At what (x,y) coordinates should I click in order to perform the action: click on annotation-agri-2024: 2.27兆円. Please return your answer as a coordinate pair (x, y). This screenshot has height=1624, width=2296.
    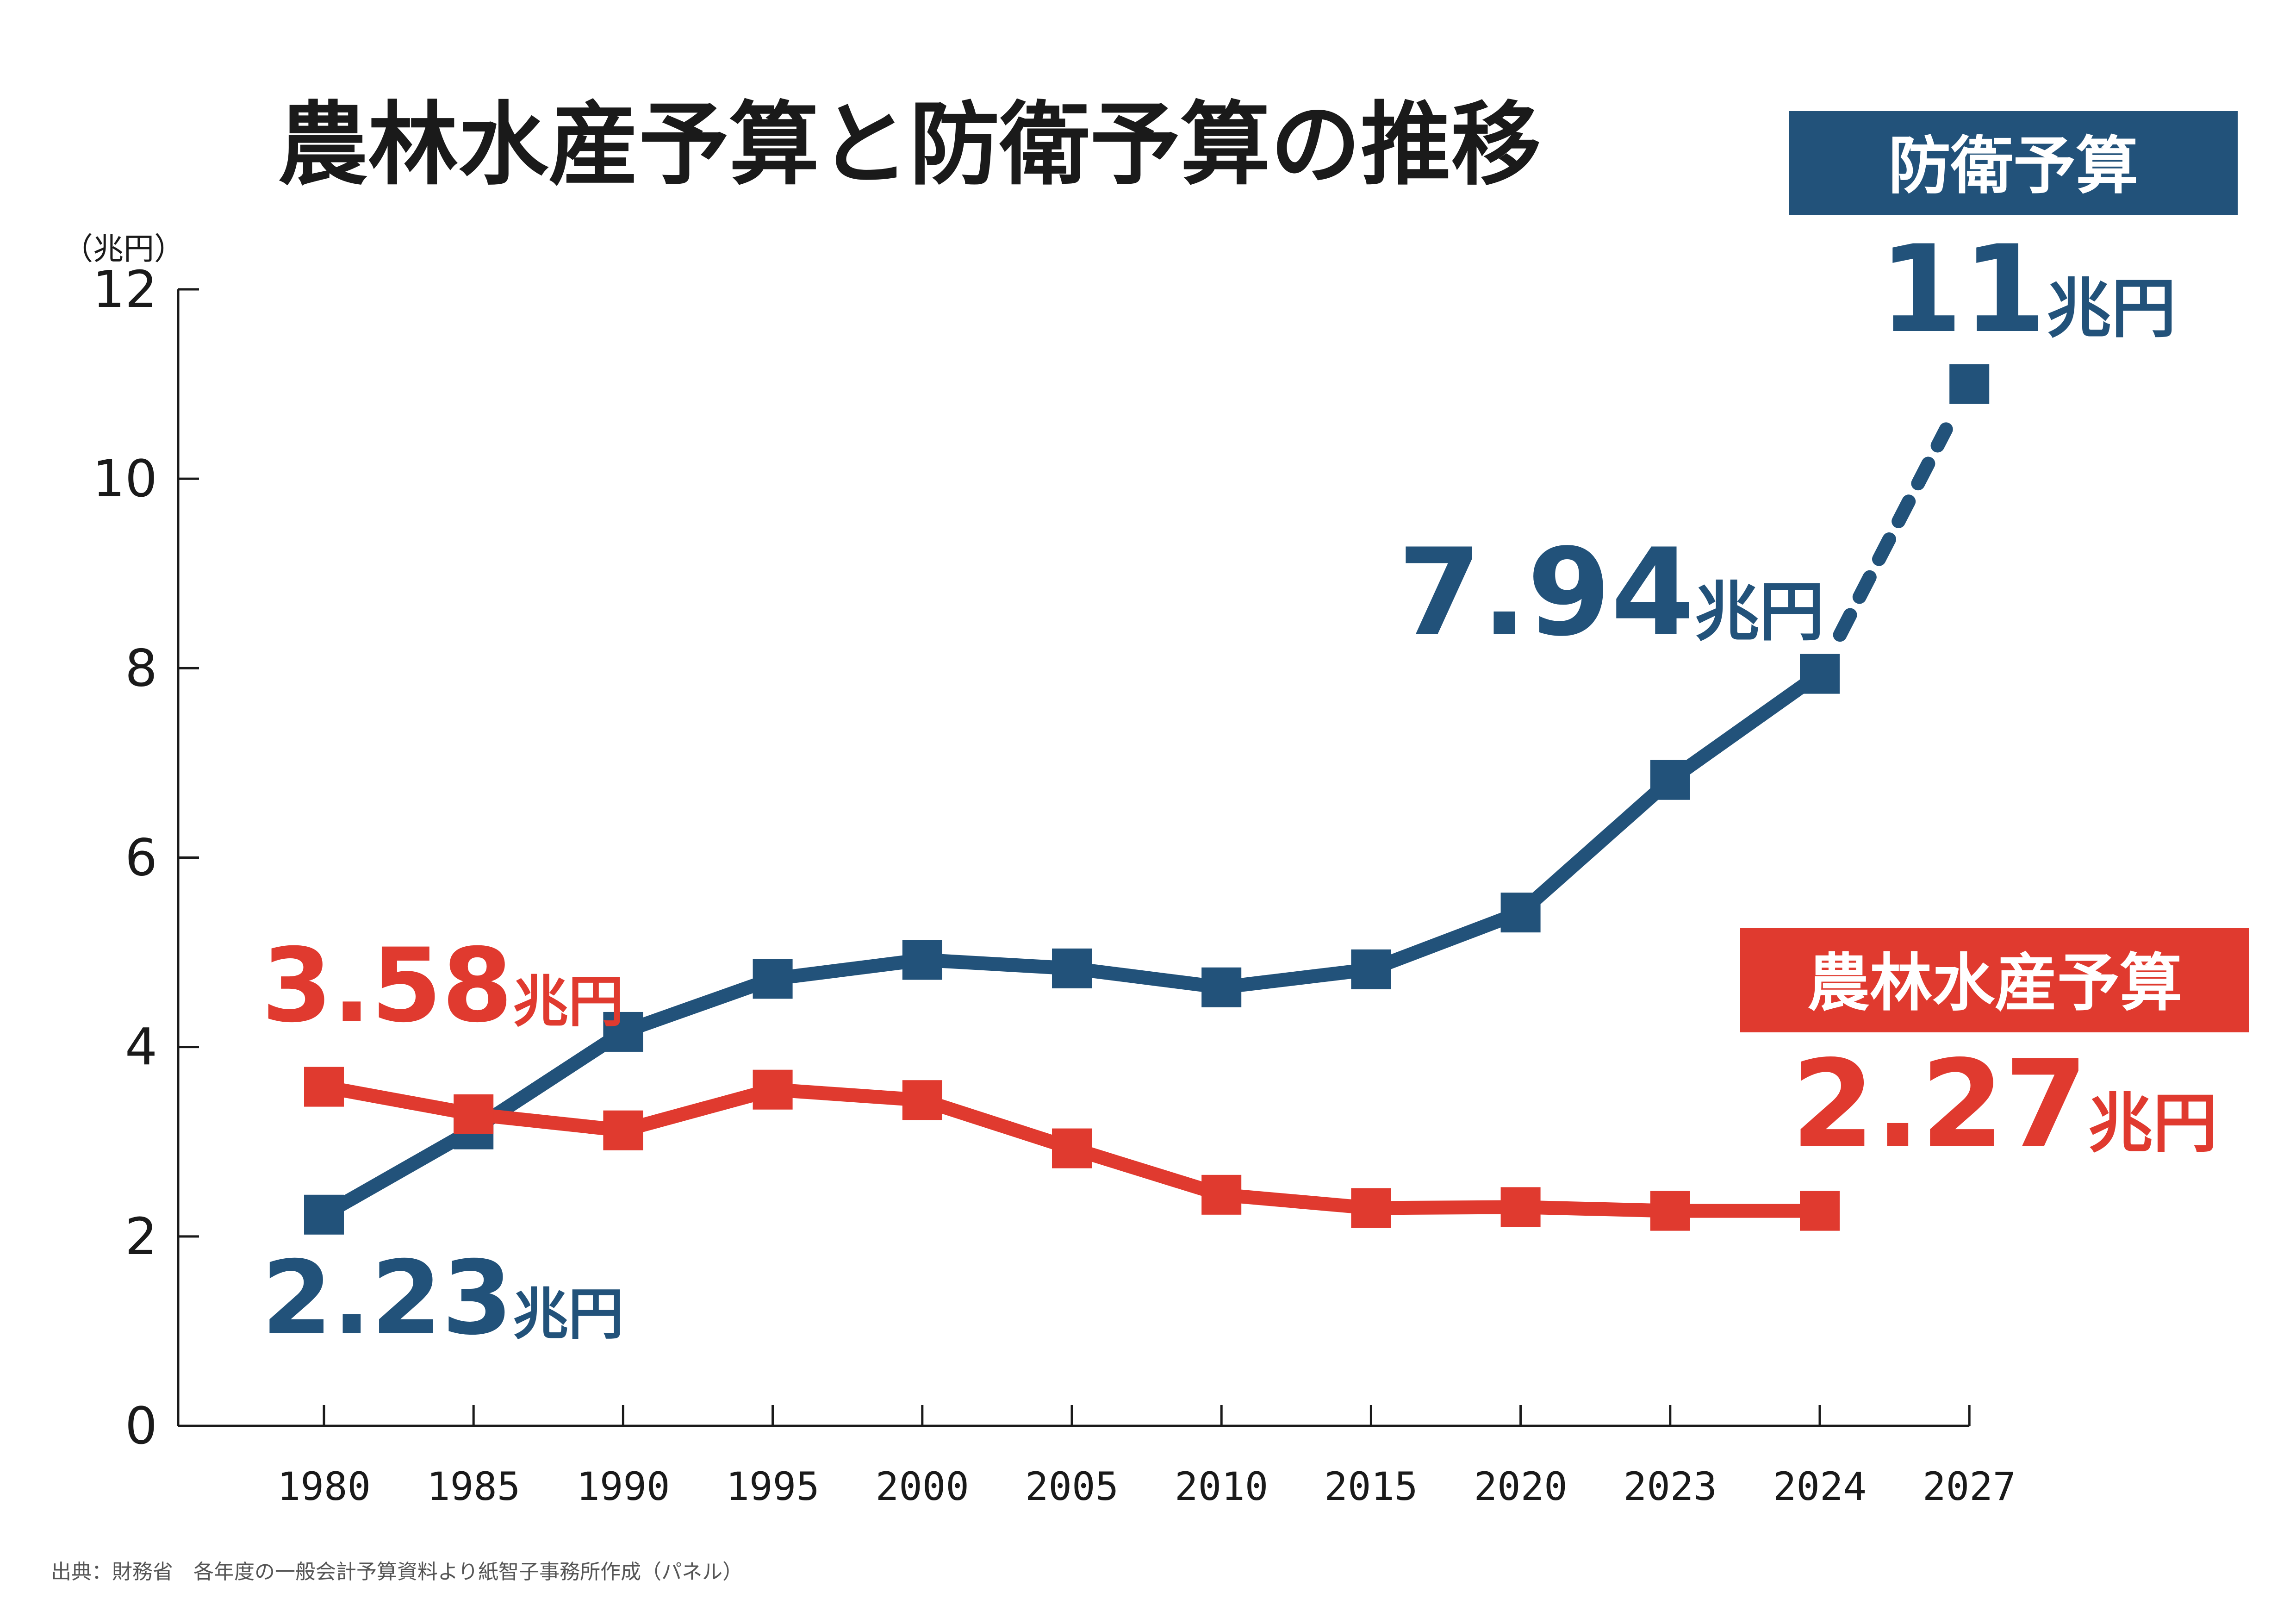
    Looking at the image, I should click on (2004, 1104).